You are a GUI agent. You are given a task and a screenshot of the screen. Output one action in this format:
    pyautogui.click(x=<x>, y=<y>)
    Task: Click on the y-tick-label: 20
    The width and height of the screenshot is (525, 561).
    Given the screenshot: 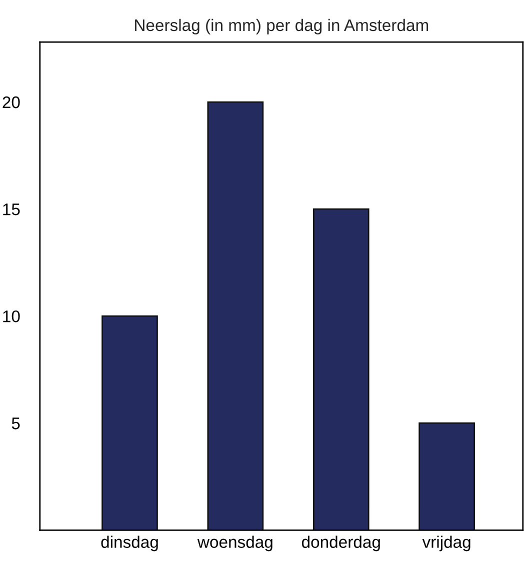 What is the action you would take?
    pyautogui.click(x=11, y=102)
    